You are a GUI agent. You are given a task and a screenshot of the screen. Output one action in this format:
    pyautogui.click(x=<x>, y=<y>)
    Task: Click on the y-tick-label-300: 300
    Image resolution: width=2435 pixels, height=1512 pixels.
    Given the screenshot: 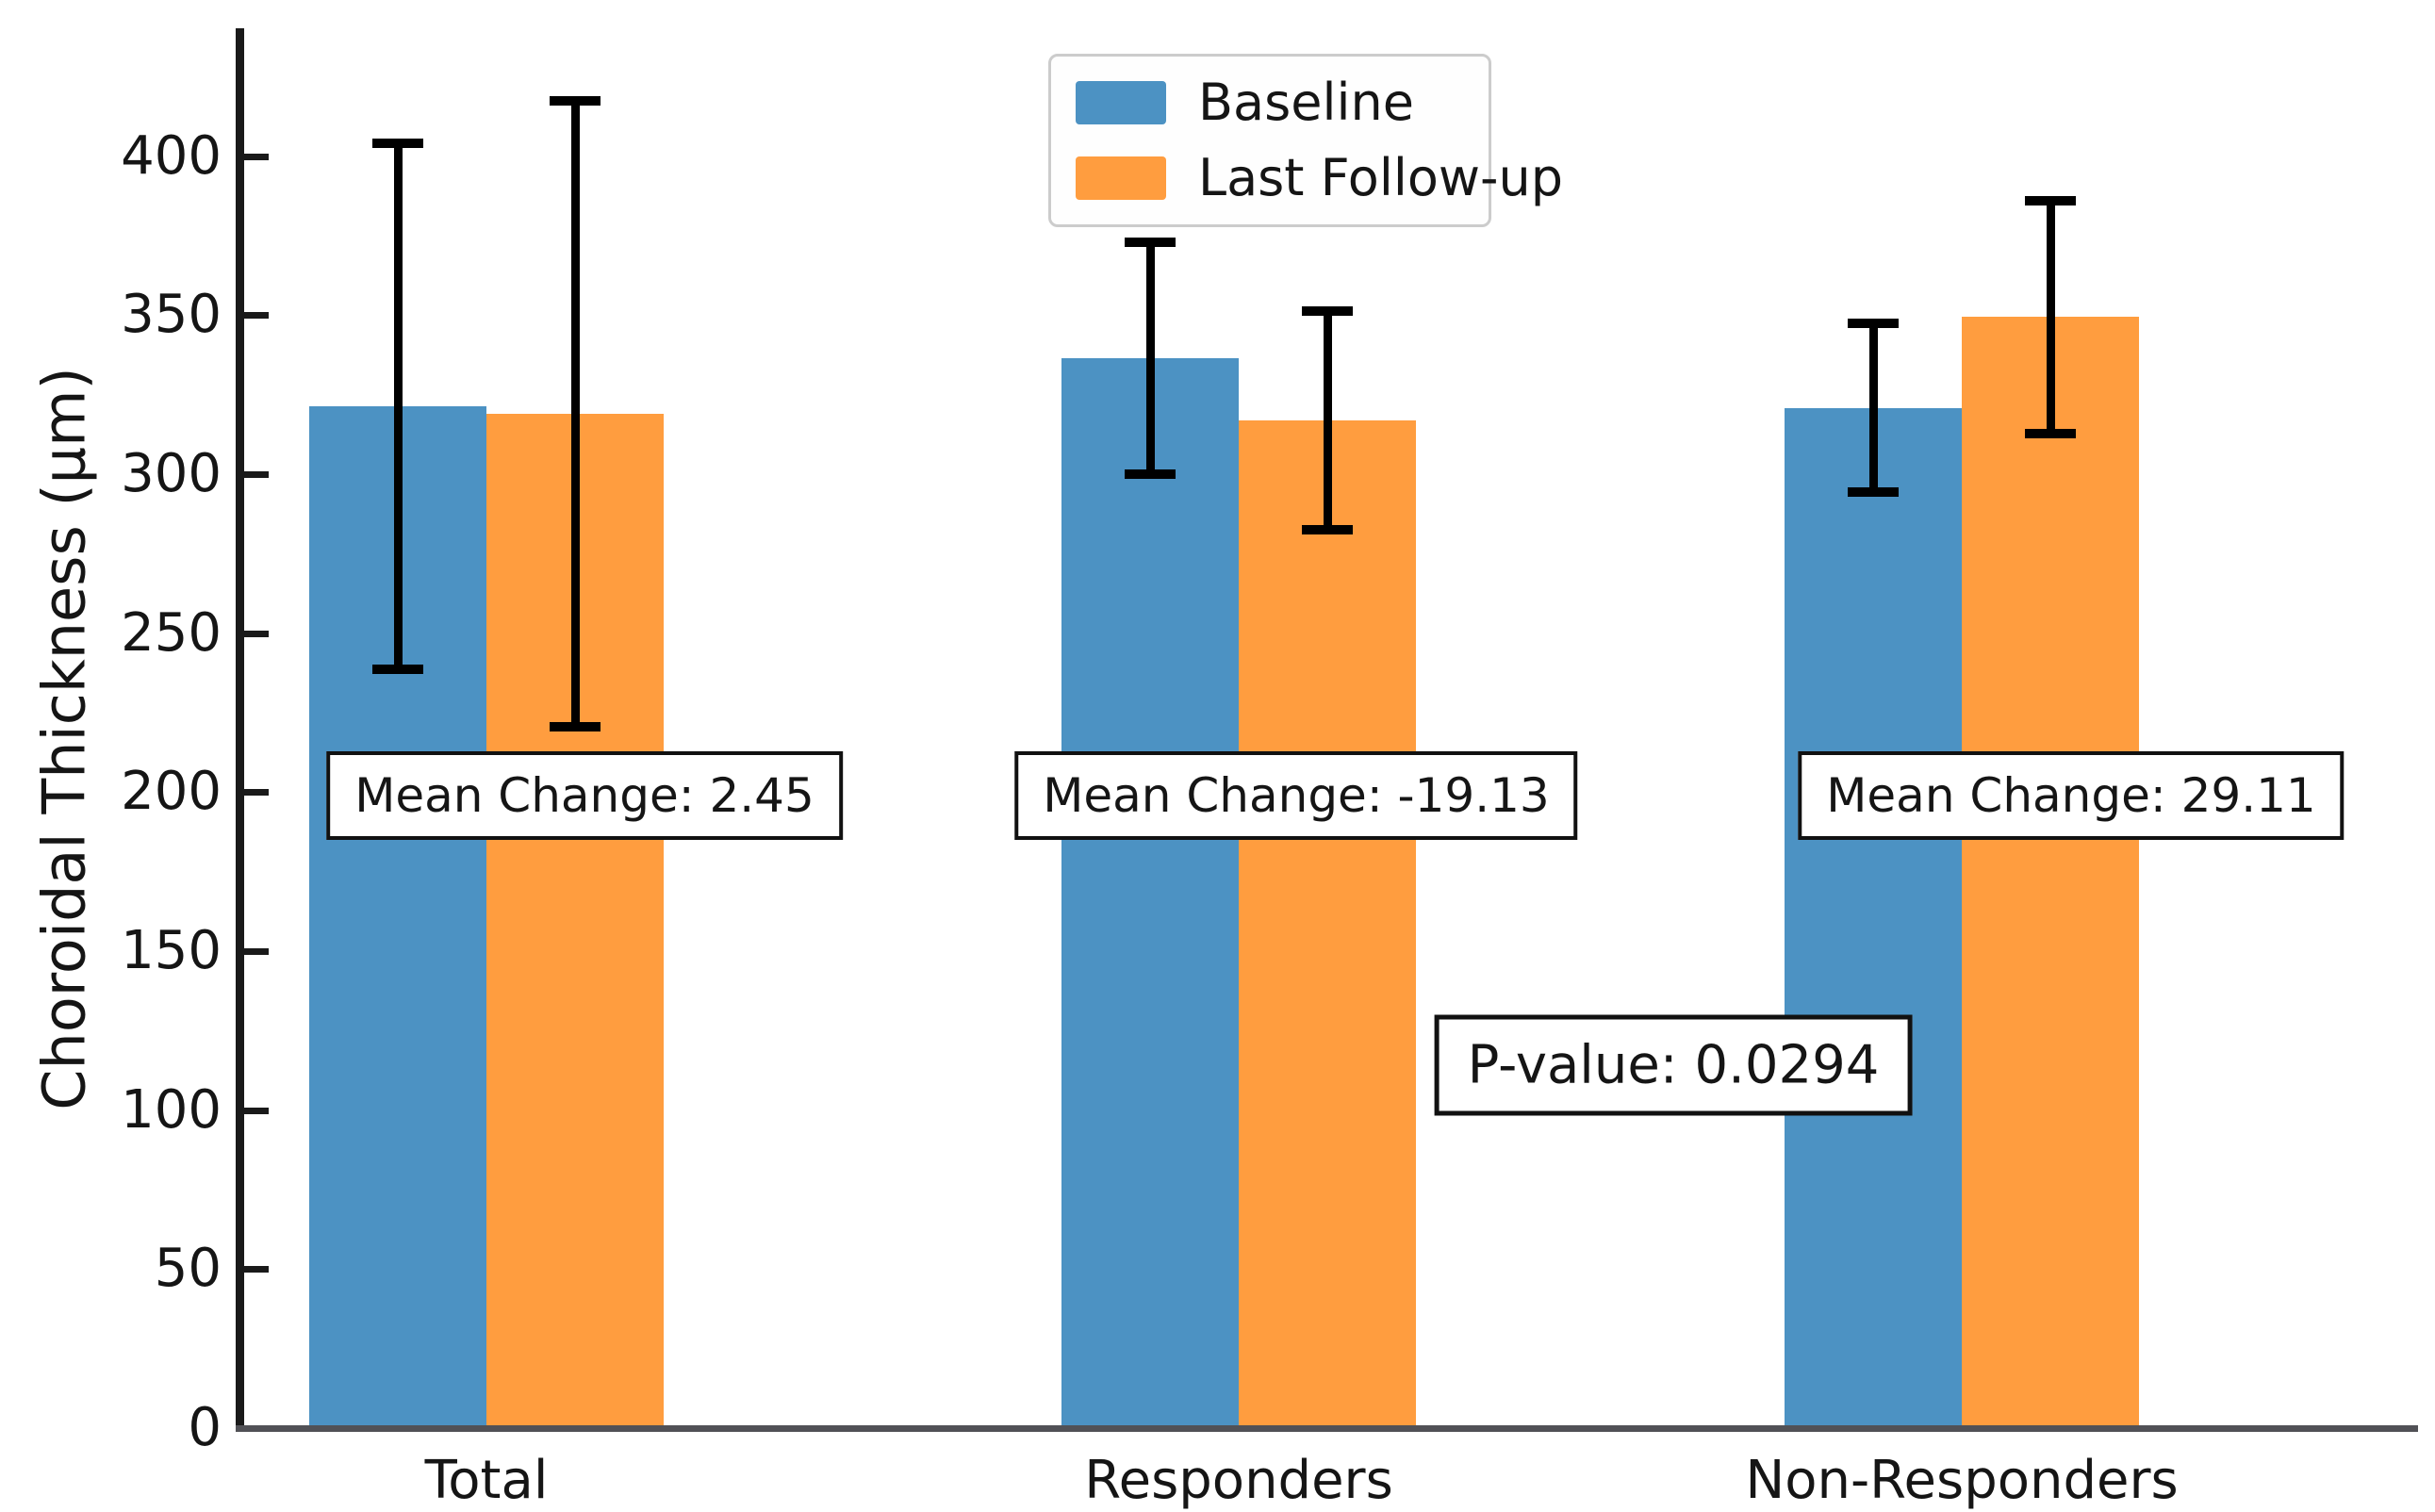 What is the action you would take?
    pyautogui.click(x=171, y=474)
    